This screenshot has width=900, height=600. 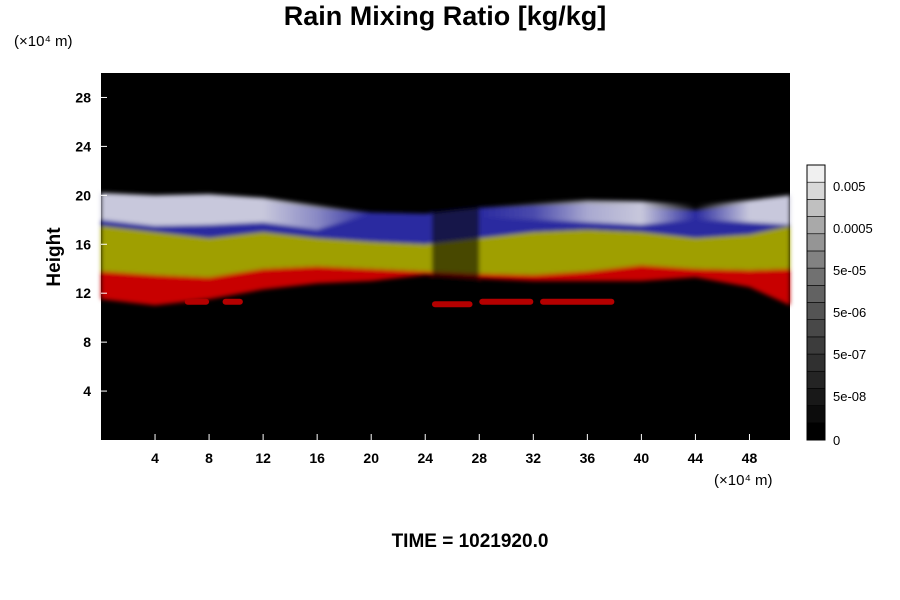 What do you see at coordinates (849, 186) in the screenshot?
I see `colorbar-tick-label: 0.005` at bounding box center [849, 186].